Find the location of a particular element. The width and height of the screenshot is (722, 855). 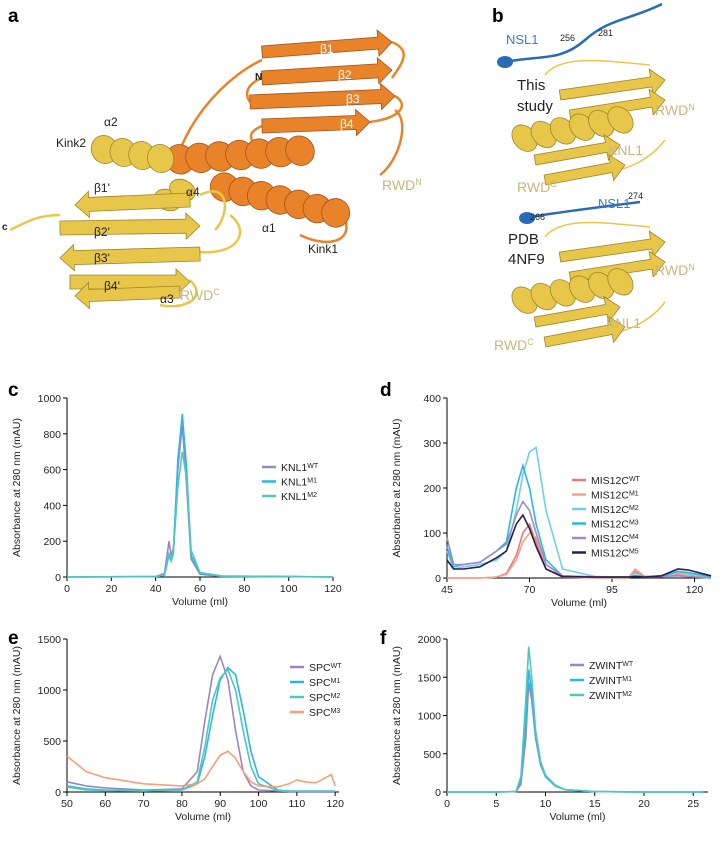

residue-label: 274 is located at coordinates (635, 196).